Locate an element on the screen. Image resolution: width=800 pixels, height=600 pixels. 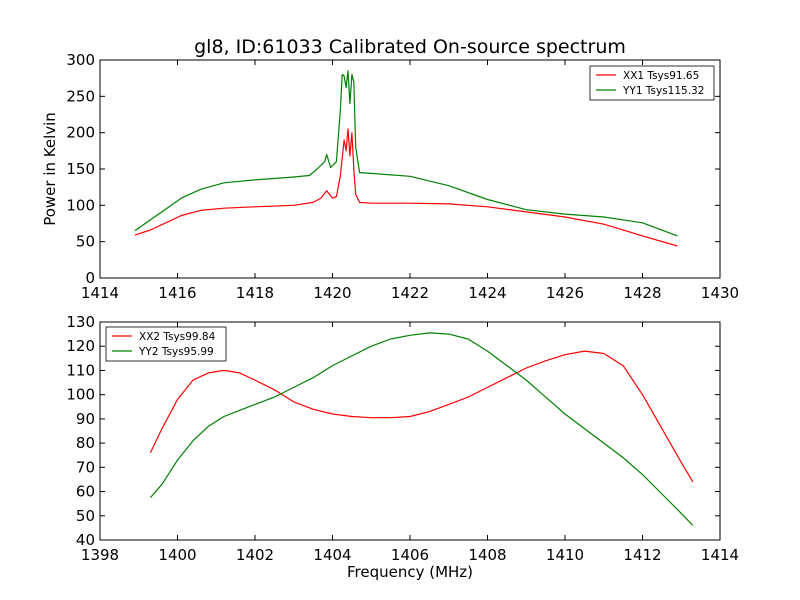
y-tick-label: 150 is located at coordinates (80, 169).